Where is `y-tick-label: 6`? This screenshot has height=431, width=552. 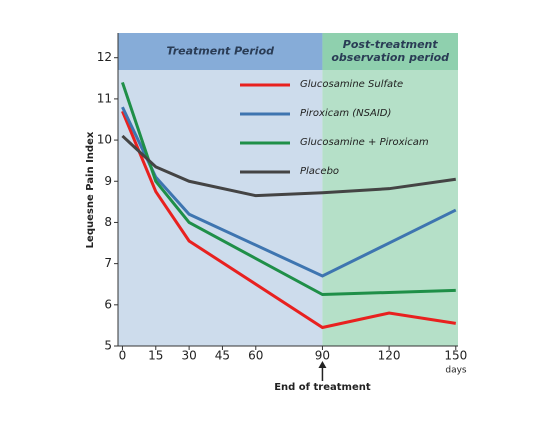
y-tick-label: 6 is located at coordinates (108, 304).